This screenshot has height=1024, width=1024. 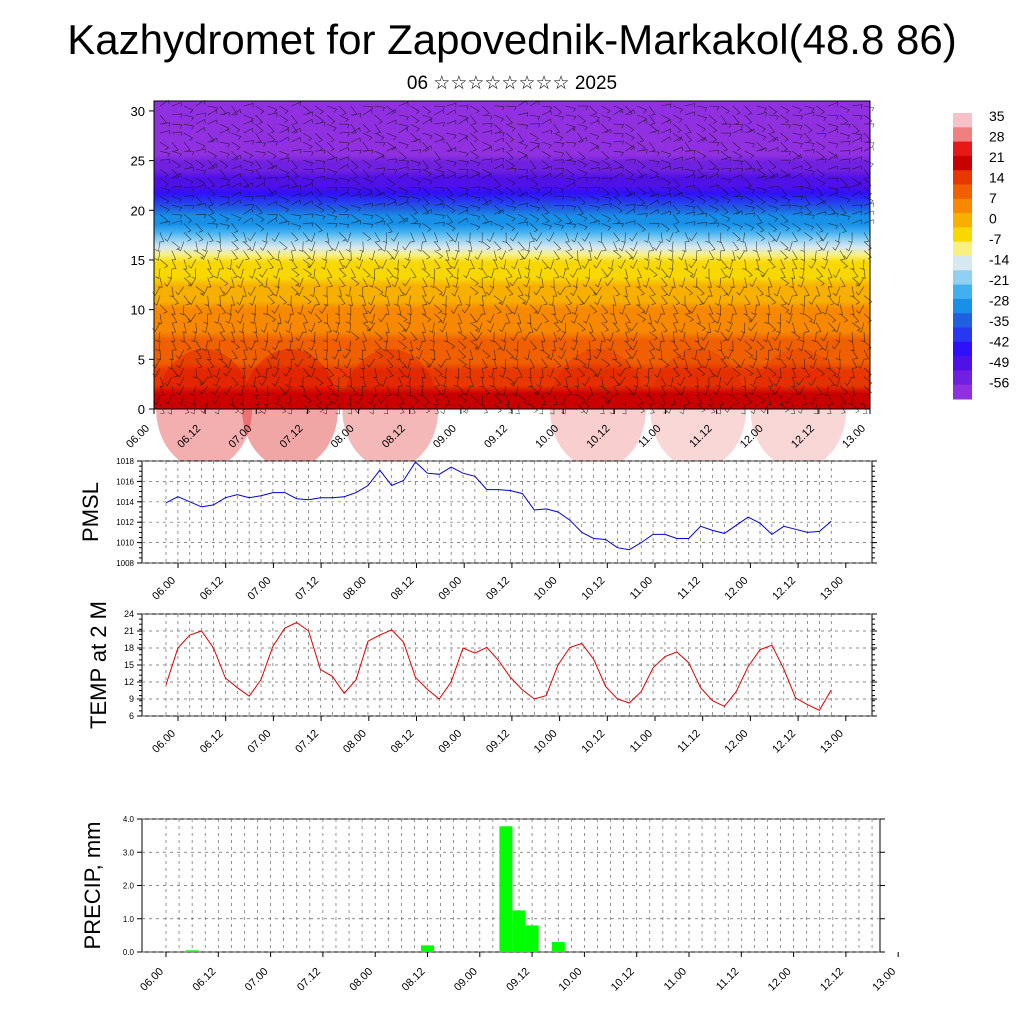 What do you see at coordinates (962, 263) in the screenshot?
I see `colorbar-swatch` at bounding box center [962, 263].